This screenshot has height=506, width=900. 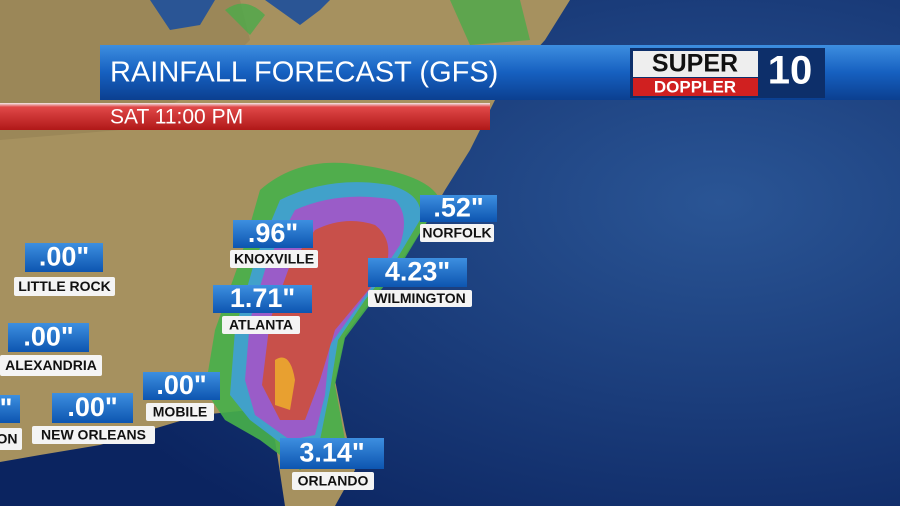 I want to click on city-name: KNOXVILLE, so click(x=274, y=259).